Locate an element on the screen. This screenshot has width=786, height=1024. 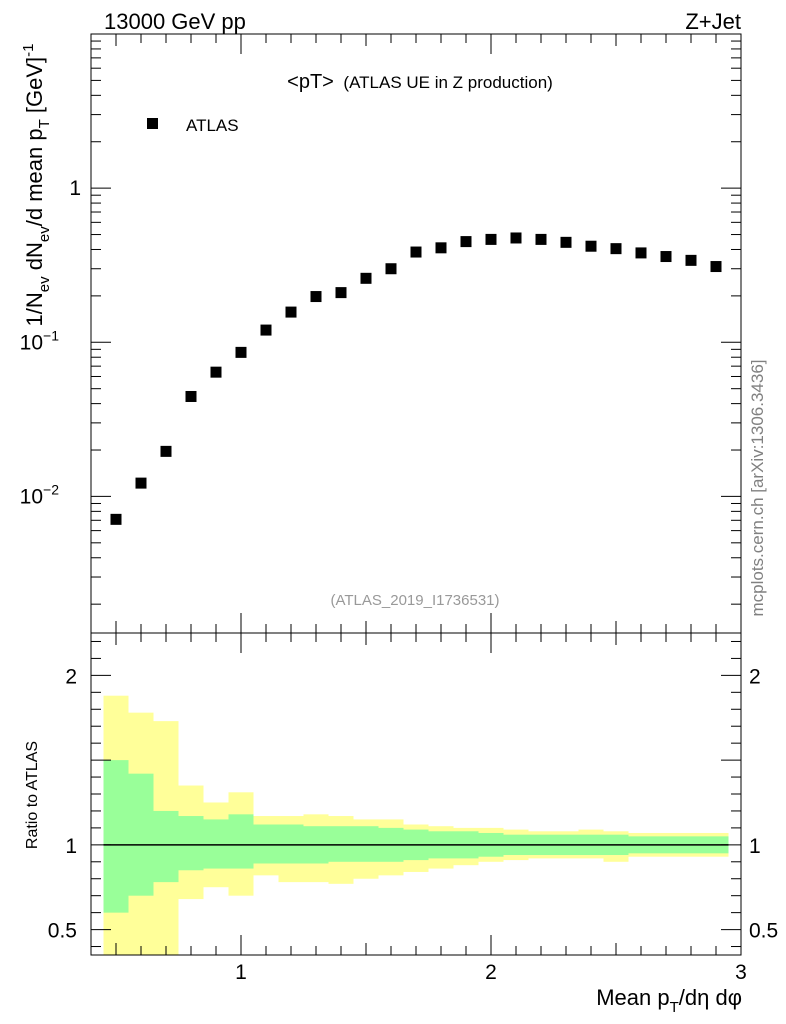
main-ylabel: 1/Nev dNev/d mean pT [GeV]-1 is located at coordinates (36, 185).